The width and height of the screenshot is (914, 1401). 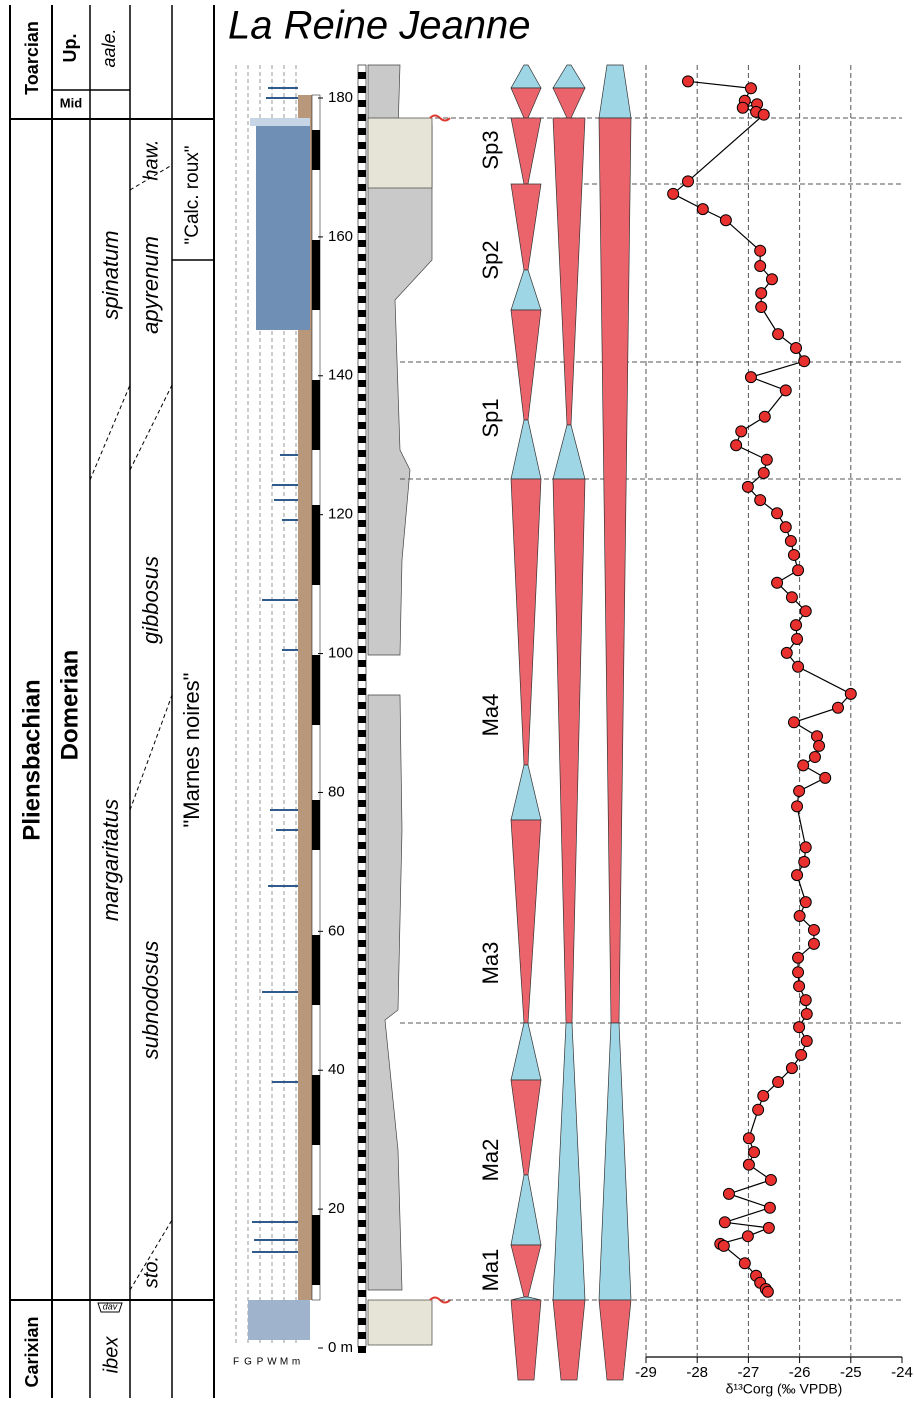 I want to click on zone-label: ibex, so click(x=111, y=1355).